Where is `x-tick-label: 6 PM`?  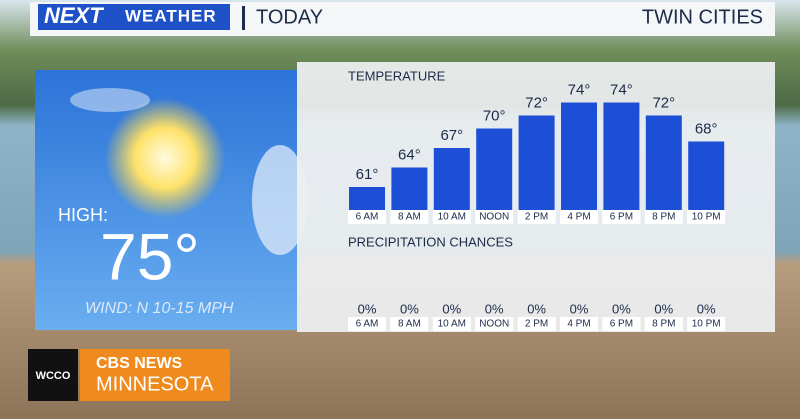
x-tick-label: 6 PM is located at coordinates (621, 217).